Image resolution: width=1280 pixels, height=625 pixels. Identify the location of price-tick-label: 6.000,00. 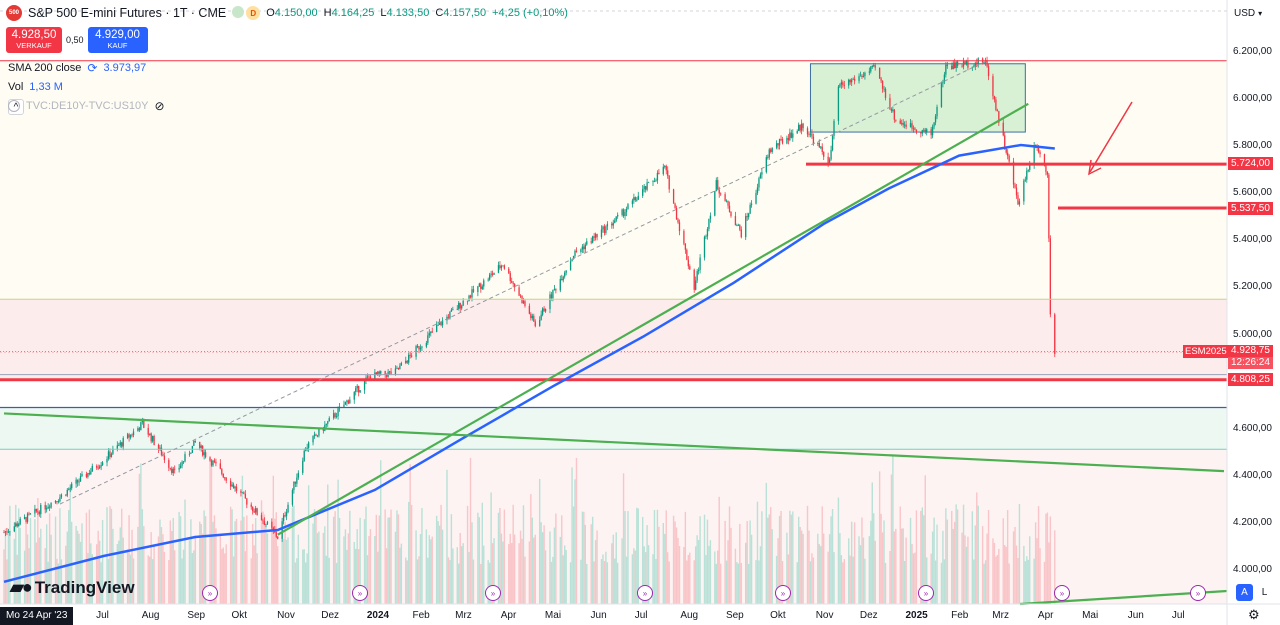
(1252, 99).